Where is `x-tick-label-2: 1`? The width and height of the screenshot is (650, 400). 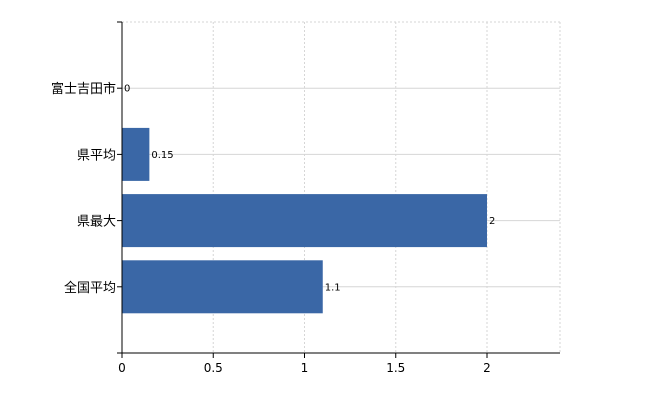
x-tick-label-2: 1 is located at coordinates (305, 368).